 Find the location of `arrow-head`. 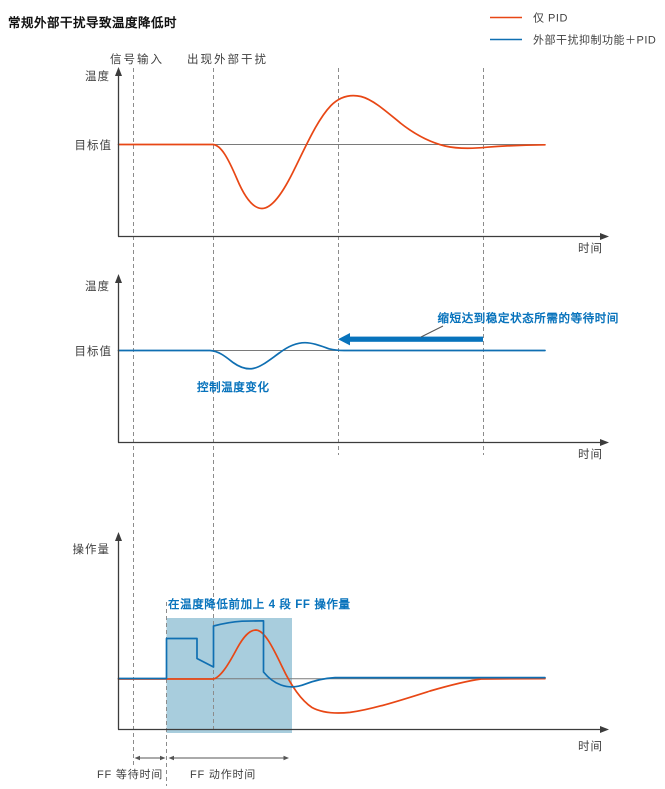

arrow-head is located at coordinates (344, 339).